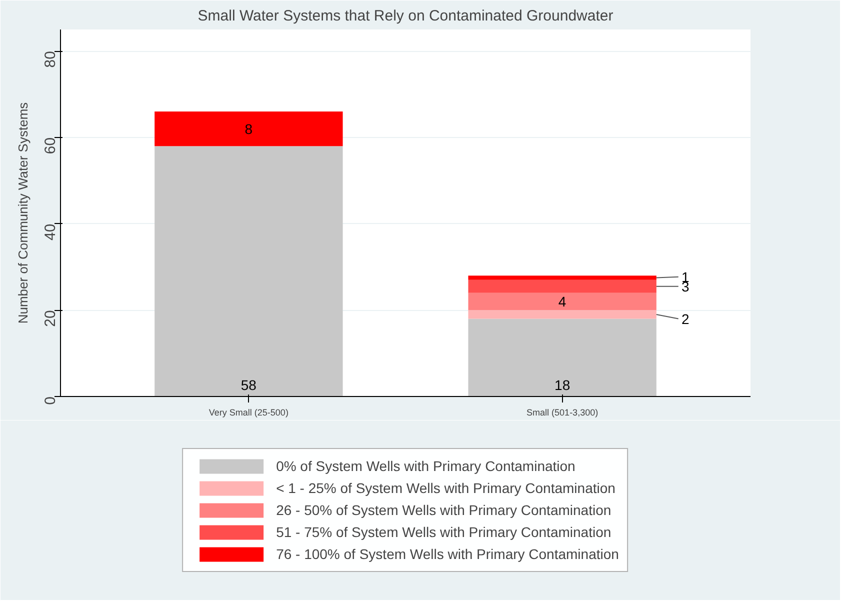 Image resolution: width=860 pixels, height=613 pixels. I want to click on y-tick-label: 20, so click(50, 318).